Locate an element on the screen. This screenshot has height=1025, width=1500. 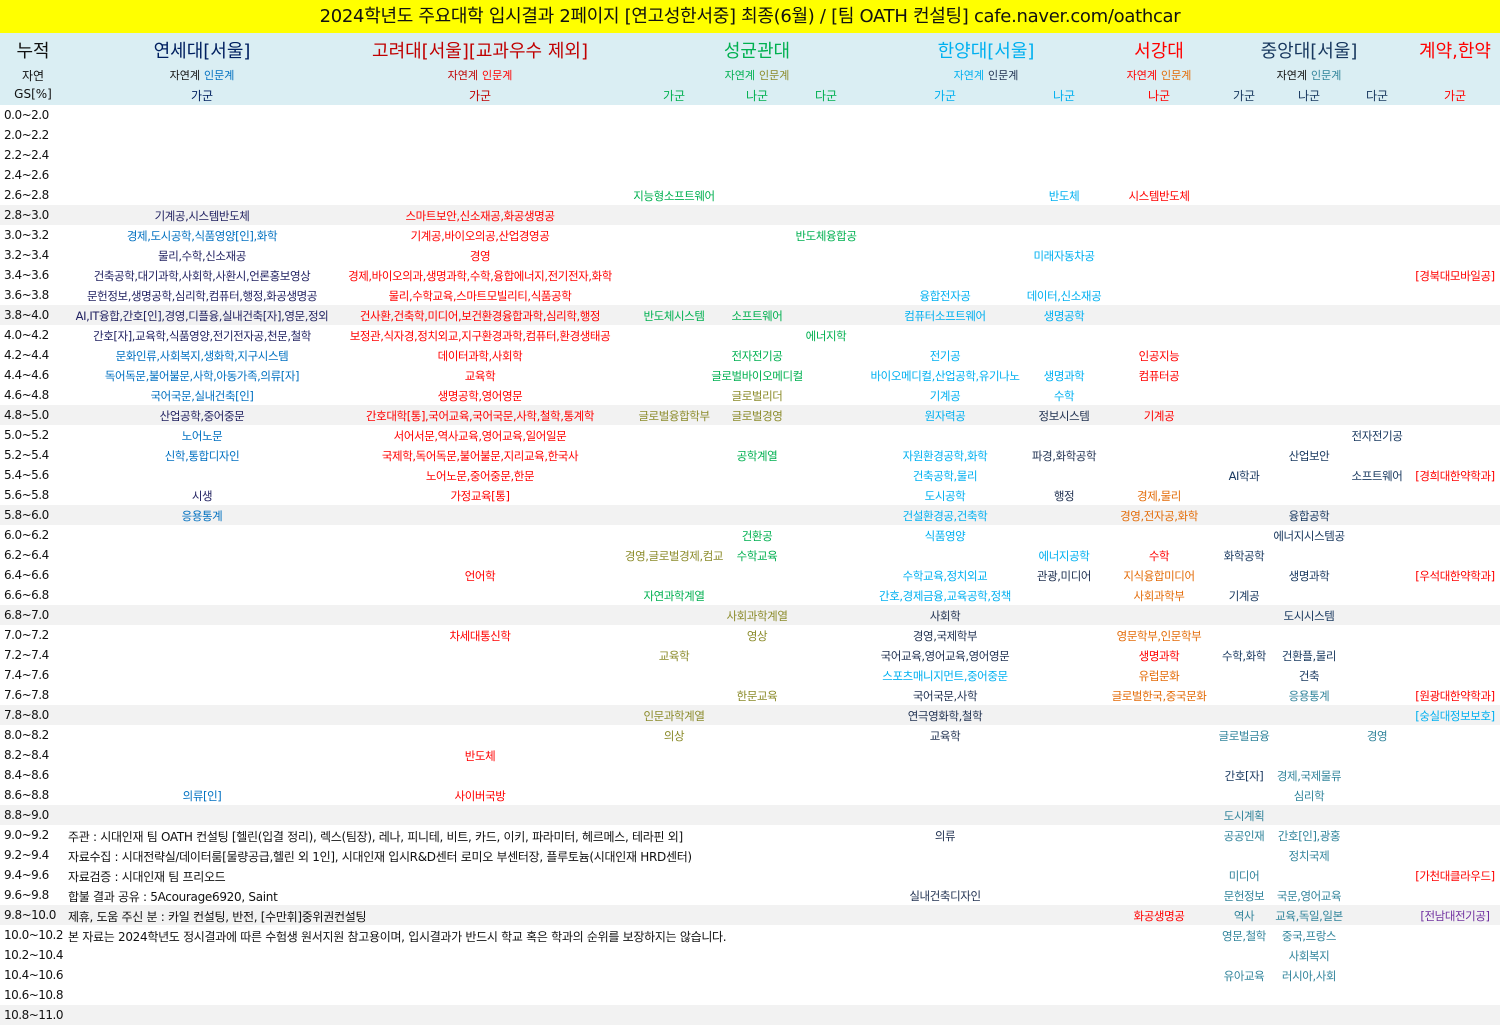
gs-range: 9.8~10.0 is located at coordinates (30, 915).